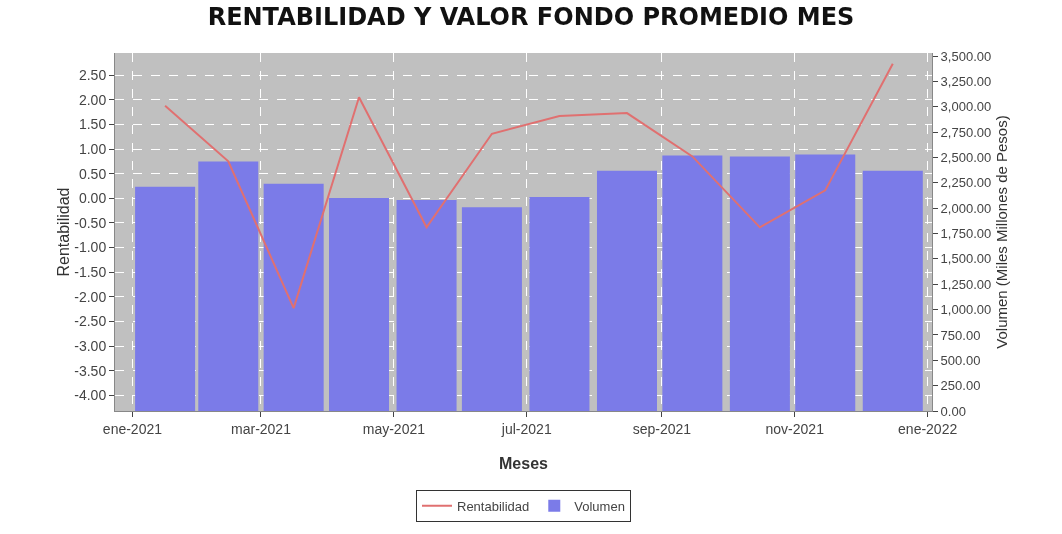  I want to click on x-tick-label: may-2021, so click(394, 428).